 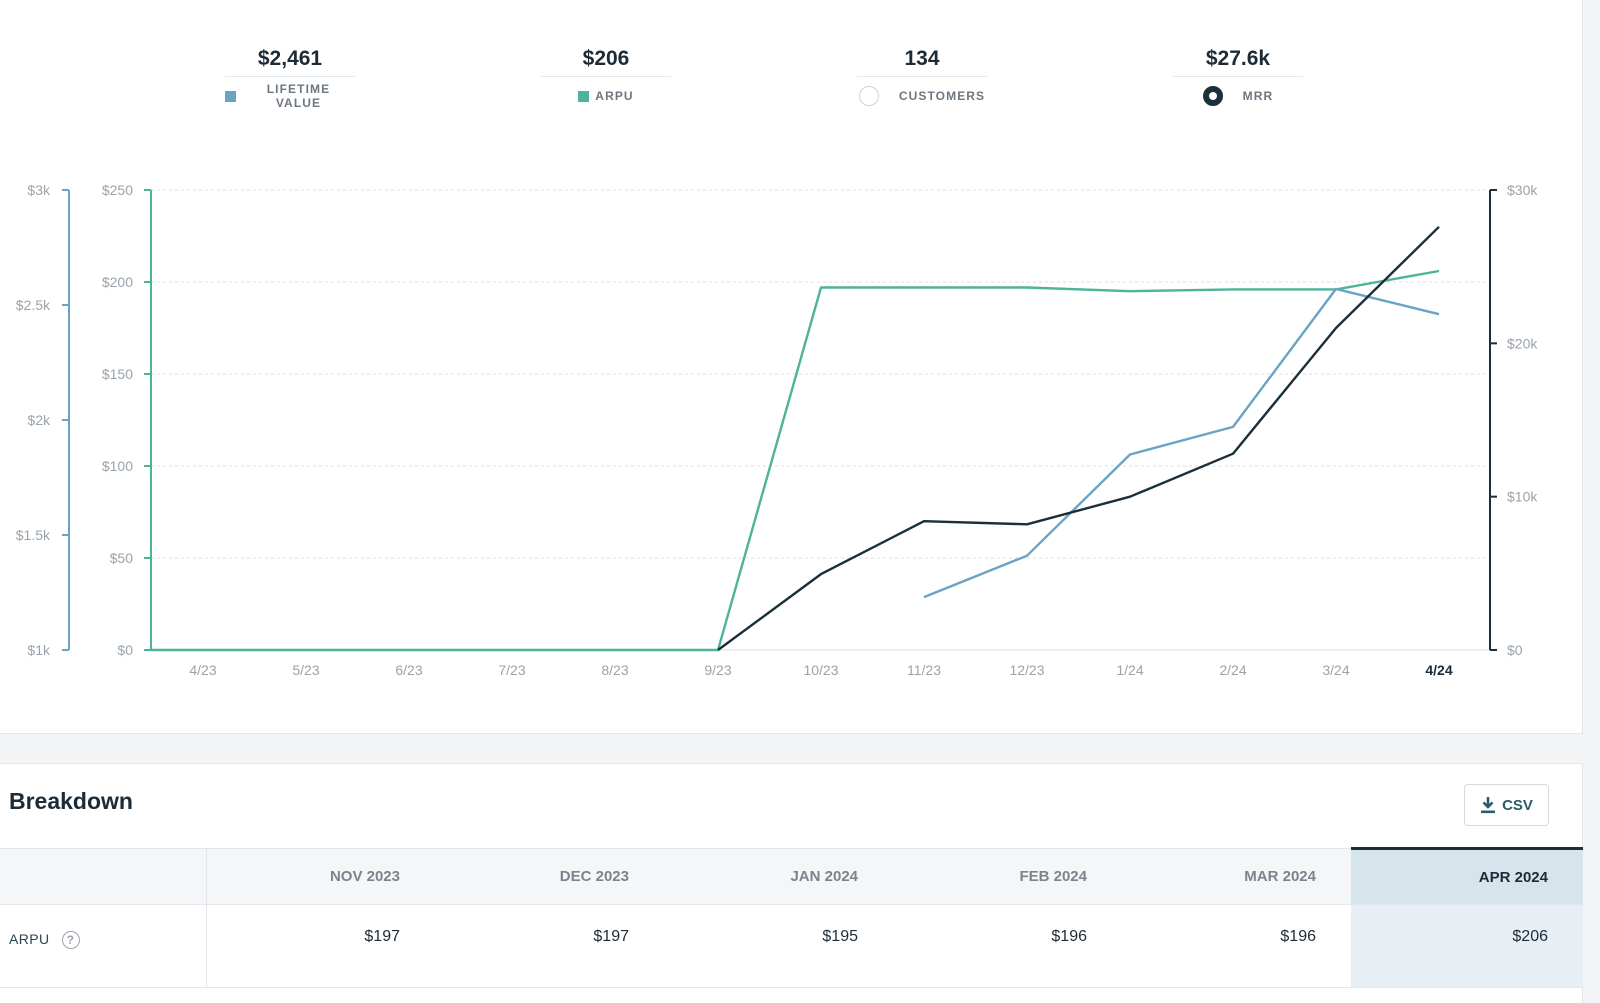 I want to click on mrr-tick-label: $10k, so click(x=1522, y=497).